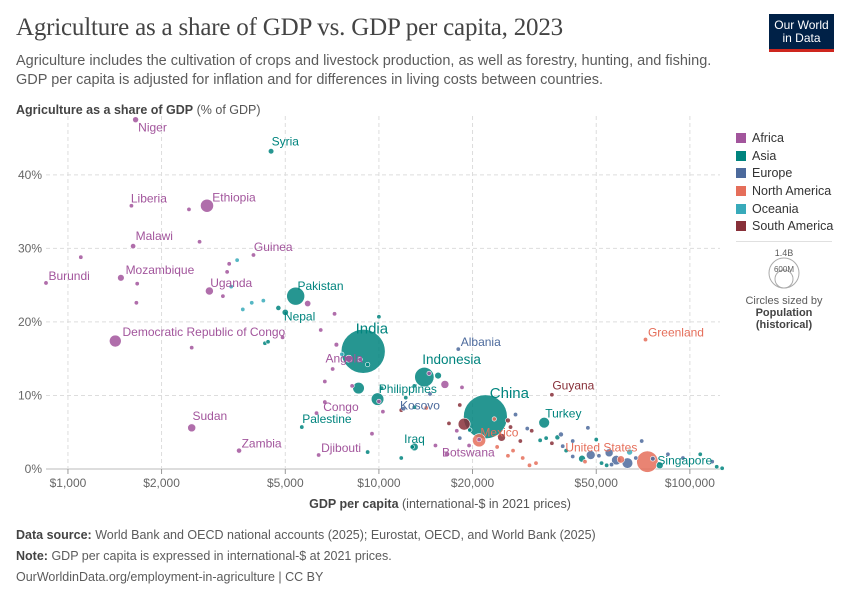 This screenshot has height=600, width=850. Describe the element at coordinates (234, 198) in the screenshot. I see `label-ethiopia: Ethiopia` at that location.